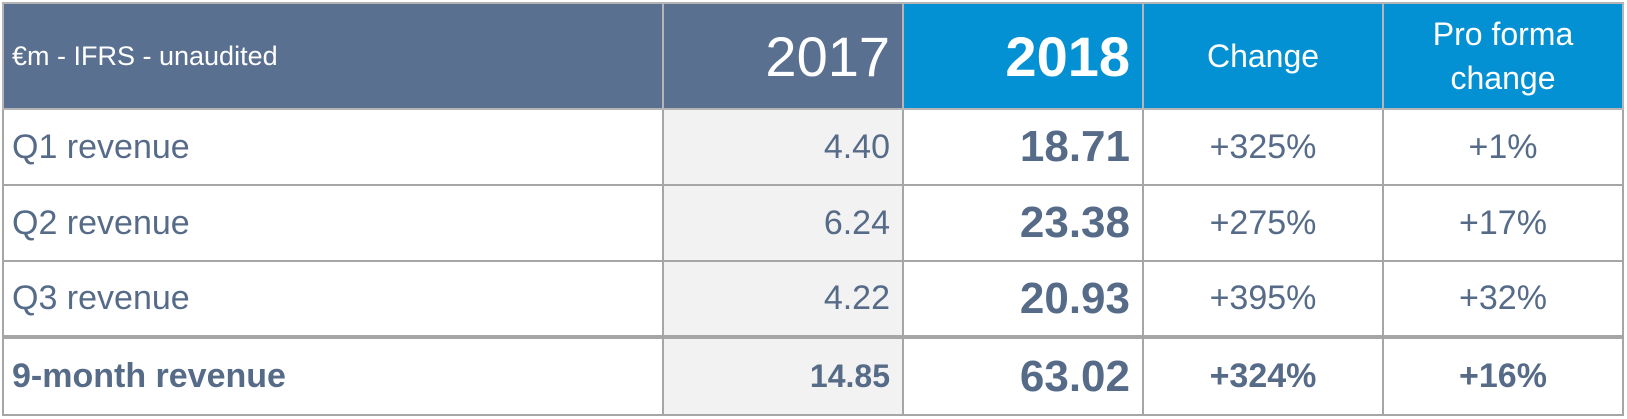 Image resolution: width=1627 pixels, height=419 pixels. I want to click on value-2017: 4.22, so click(783, 299).